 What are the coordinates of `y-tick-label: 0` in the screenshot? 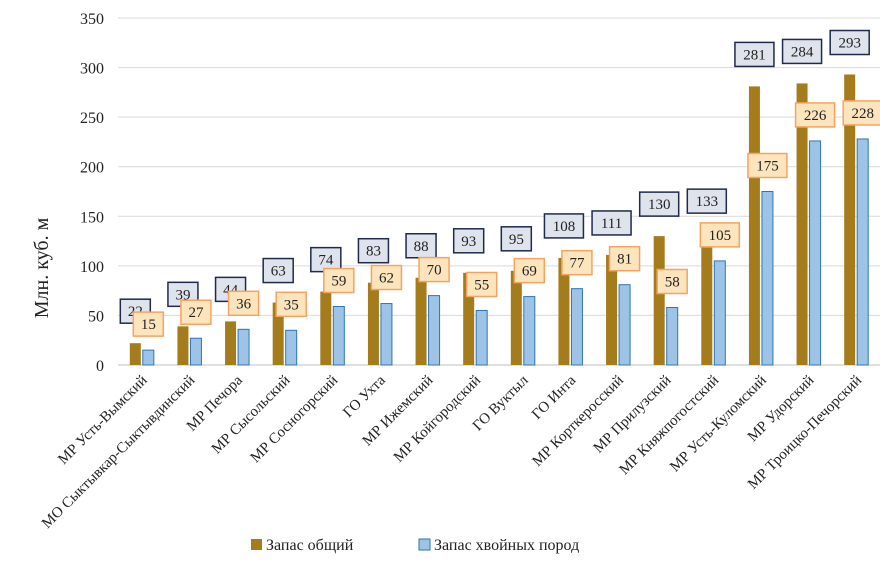 It's located at (100, 366).